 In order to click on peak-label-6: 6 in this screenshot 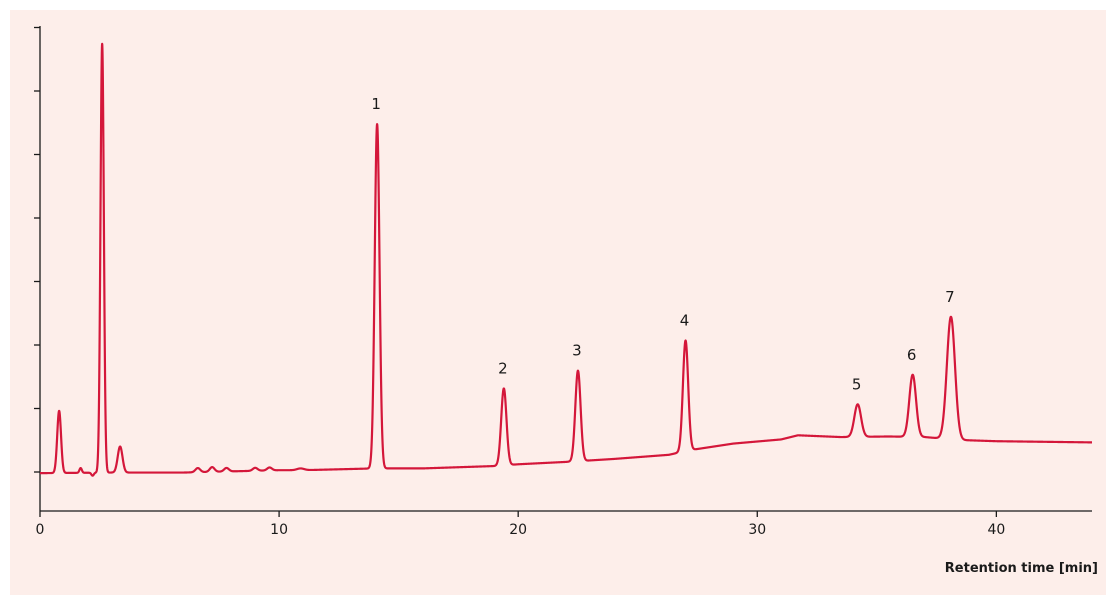, I will do `click(912, 355)`.